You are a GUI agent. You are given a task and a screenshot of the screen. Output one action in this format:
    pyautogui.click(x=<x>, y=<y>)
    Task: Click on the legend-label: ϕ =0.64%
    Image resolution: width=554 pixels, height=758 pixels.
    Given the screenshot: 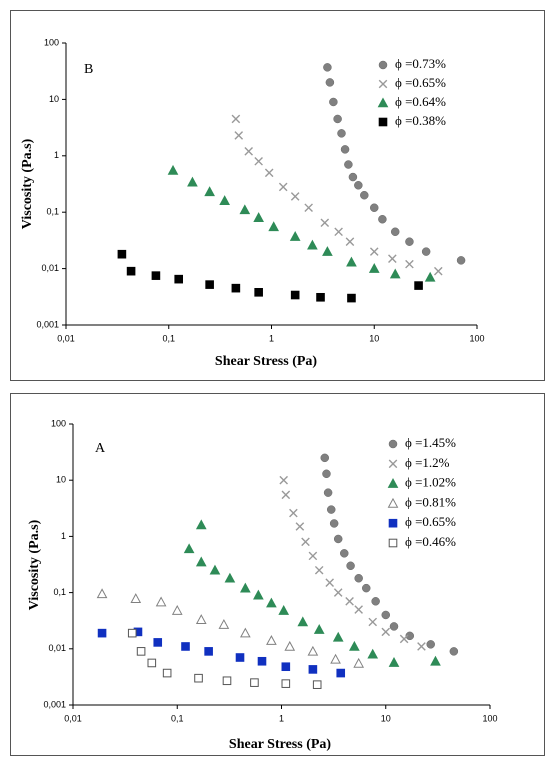 What is the action you would take?
    pyautogui.click(x=420, y=101)
    